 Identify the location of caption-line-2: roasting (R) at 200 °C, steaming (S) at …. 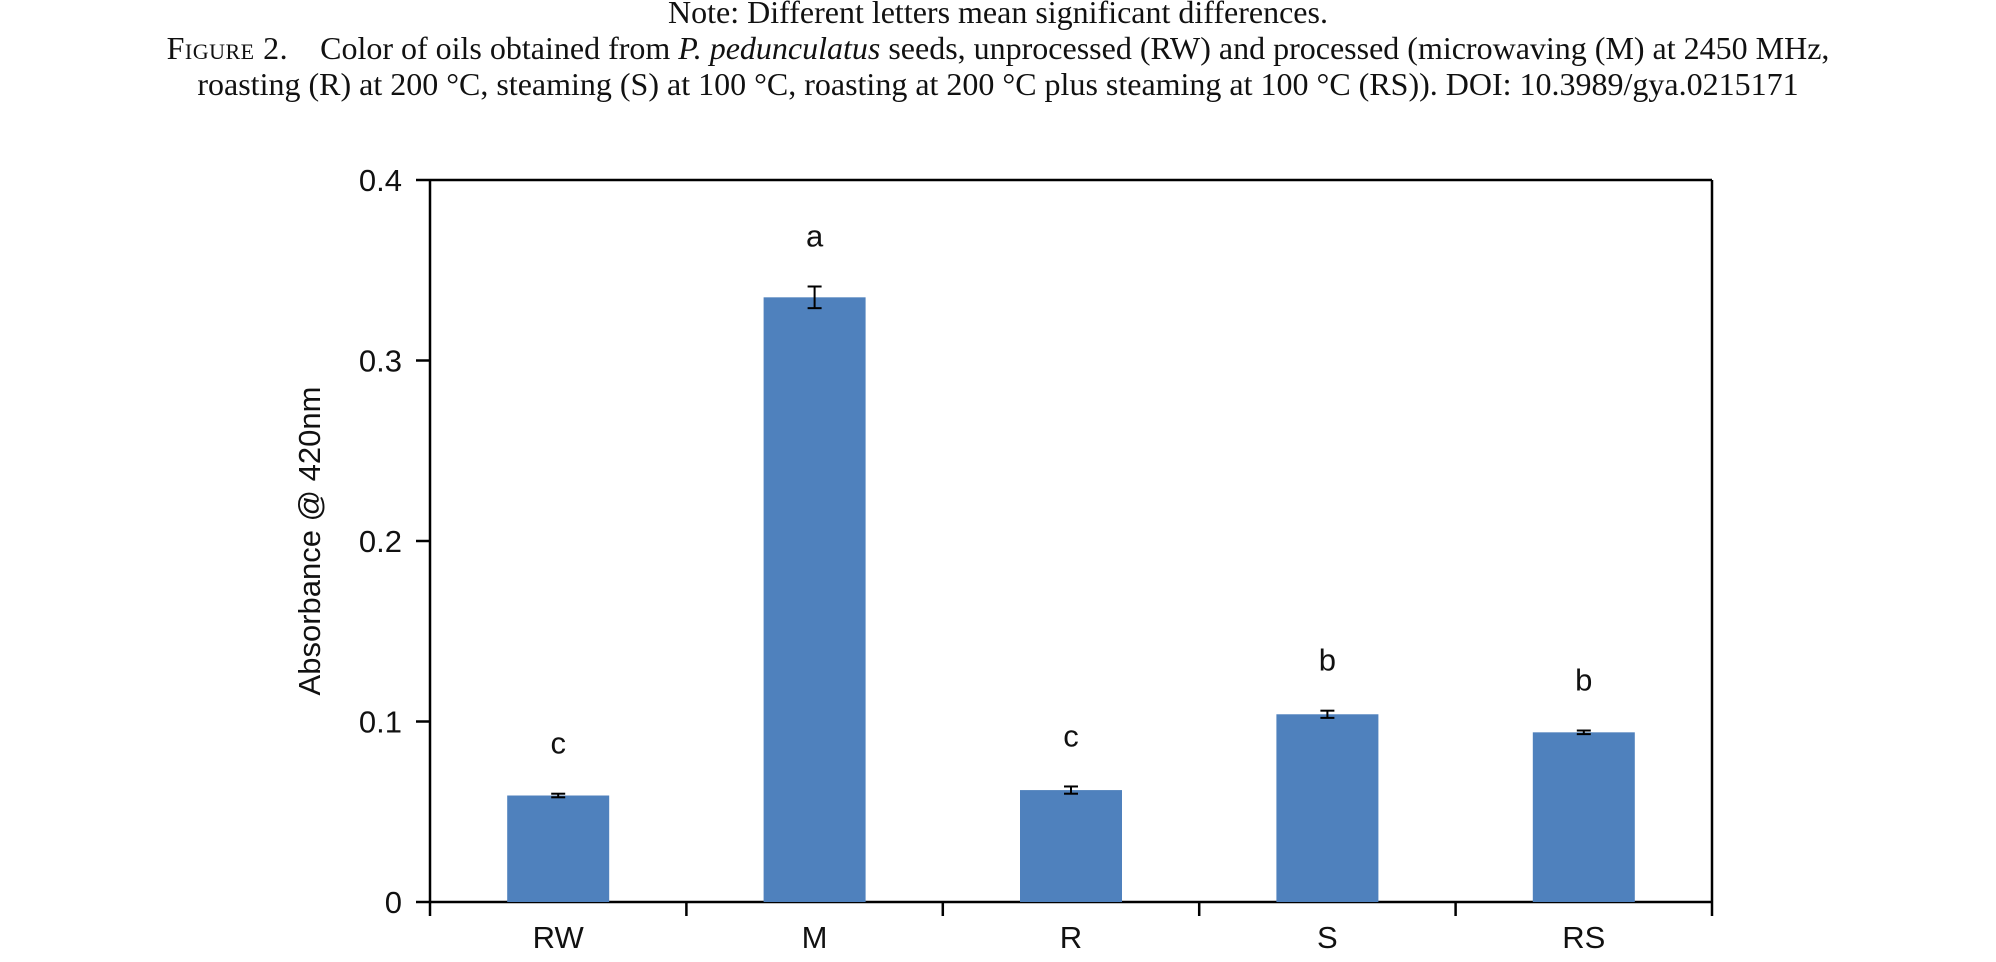
(998, 84).